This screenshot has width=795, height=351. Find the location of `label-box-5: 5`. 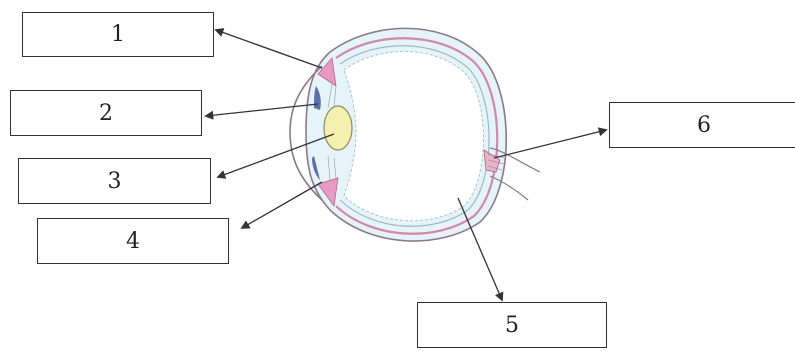

label-box-5: 5 is located at coordinates (512, 325).